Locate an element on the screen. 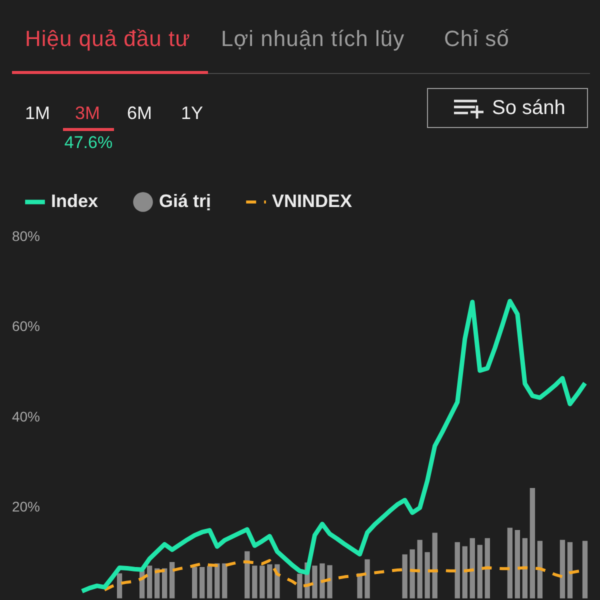 This screenshot has height=600, width=600. y-tick-label: 60% is located at coordinates (26, 326).